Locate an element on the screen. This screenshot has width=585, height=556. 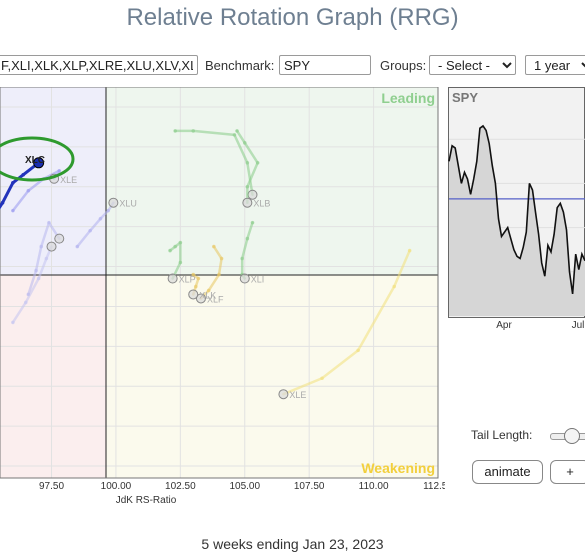
rrg-series-label: XLB is located at coordinates (261, 204).